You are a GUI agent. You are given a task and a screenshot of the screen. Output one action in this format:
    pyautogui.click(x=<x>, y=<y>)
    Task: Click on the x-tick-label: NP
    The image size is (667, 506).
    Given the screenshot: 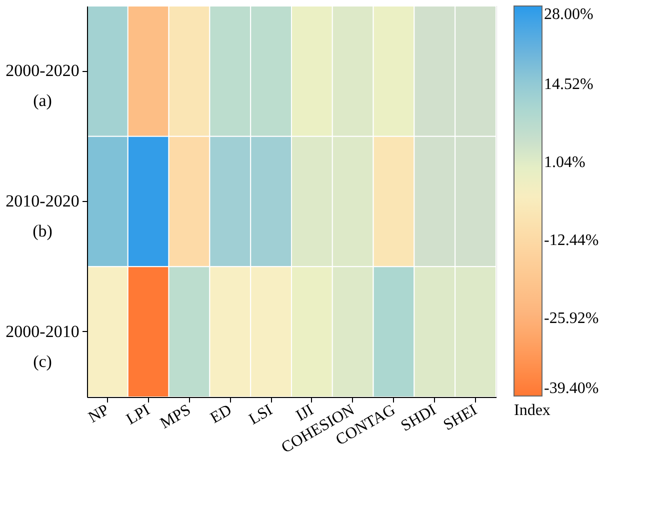 What is the action you would take?
    pyautogui.click(x=99, y=414)
    